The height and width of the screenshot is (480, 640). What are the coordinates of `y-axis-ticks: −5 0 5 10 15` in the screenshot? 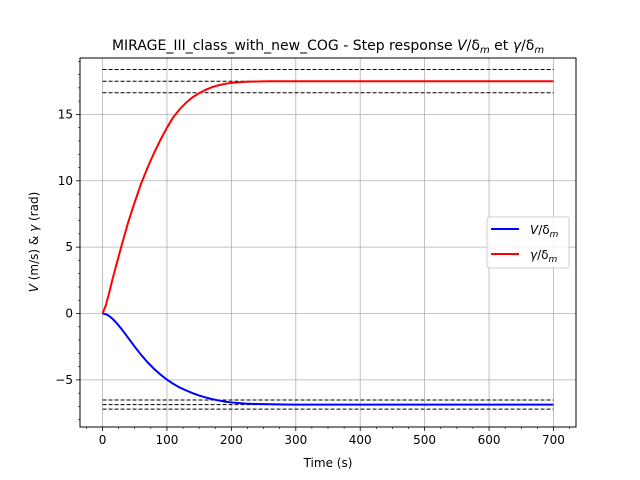 It's located at (67, 240).